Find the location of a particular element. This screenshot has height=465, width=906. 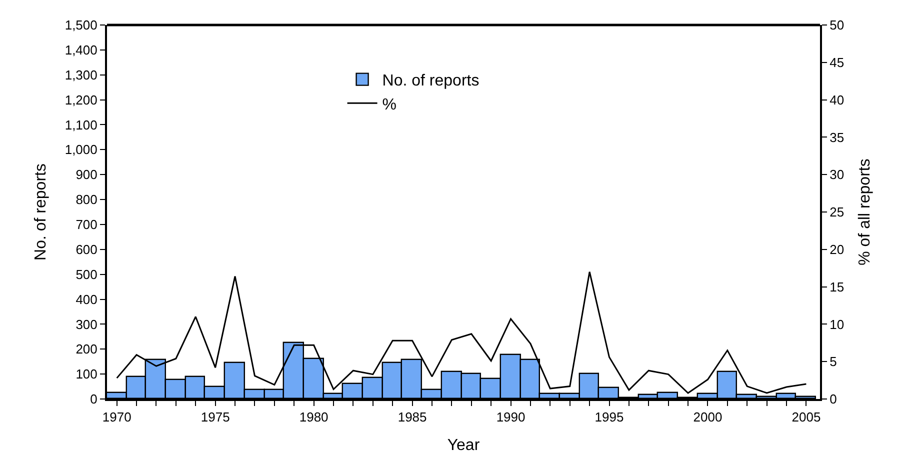

y2-tick-label: 35 is located at coordinates (837, 137).